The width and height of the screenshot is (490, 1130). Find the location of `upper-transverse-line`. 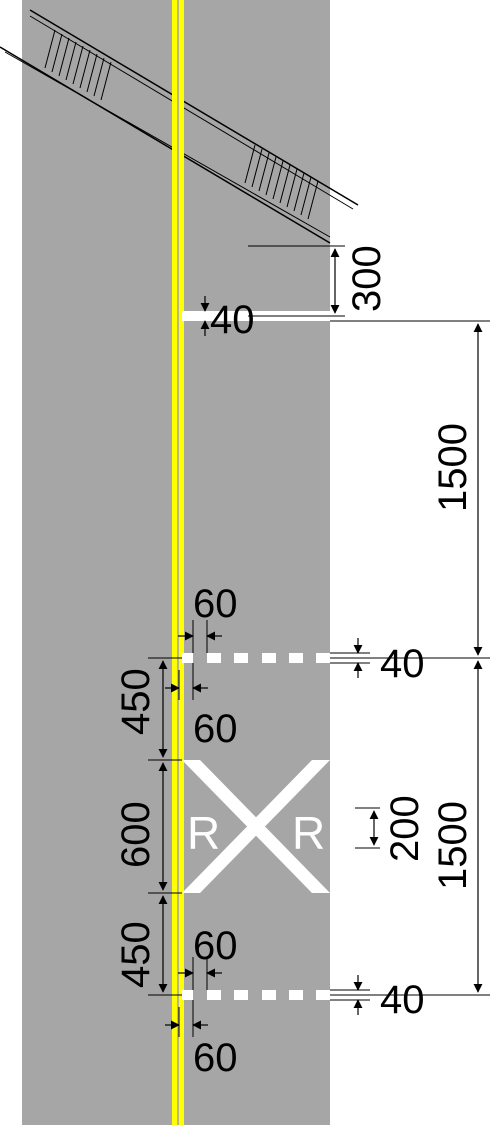

upper-transverse-line is located at coordinates (256, 658).